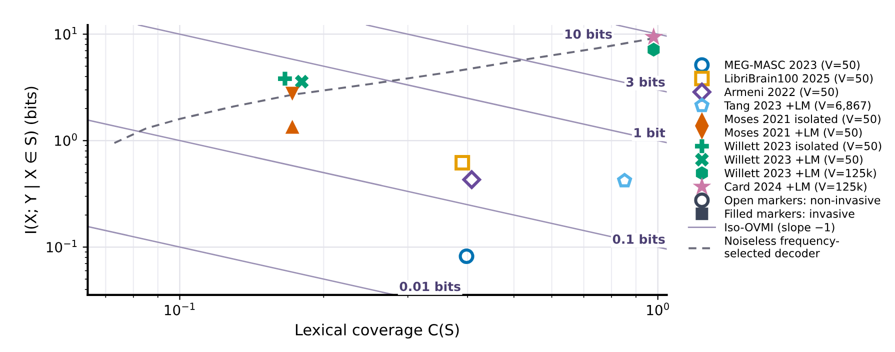 This screenshot has width=895, height=352. What do you see at coordinates (588, 34) in the screenshot?
I see `annotation: 10 bits` at bounding box center [588, 34].